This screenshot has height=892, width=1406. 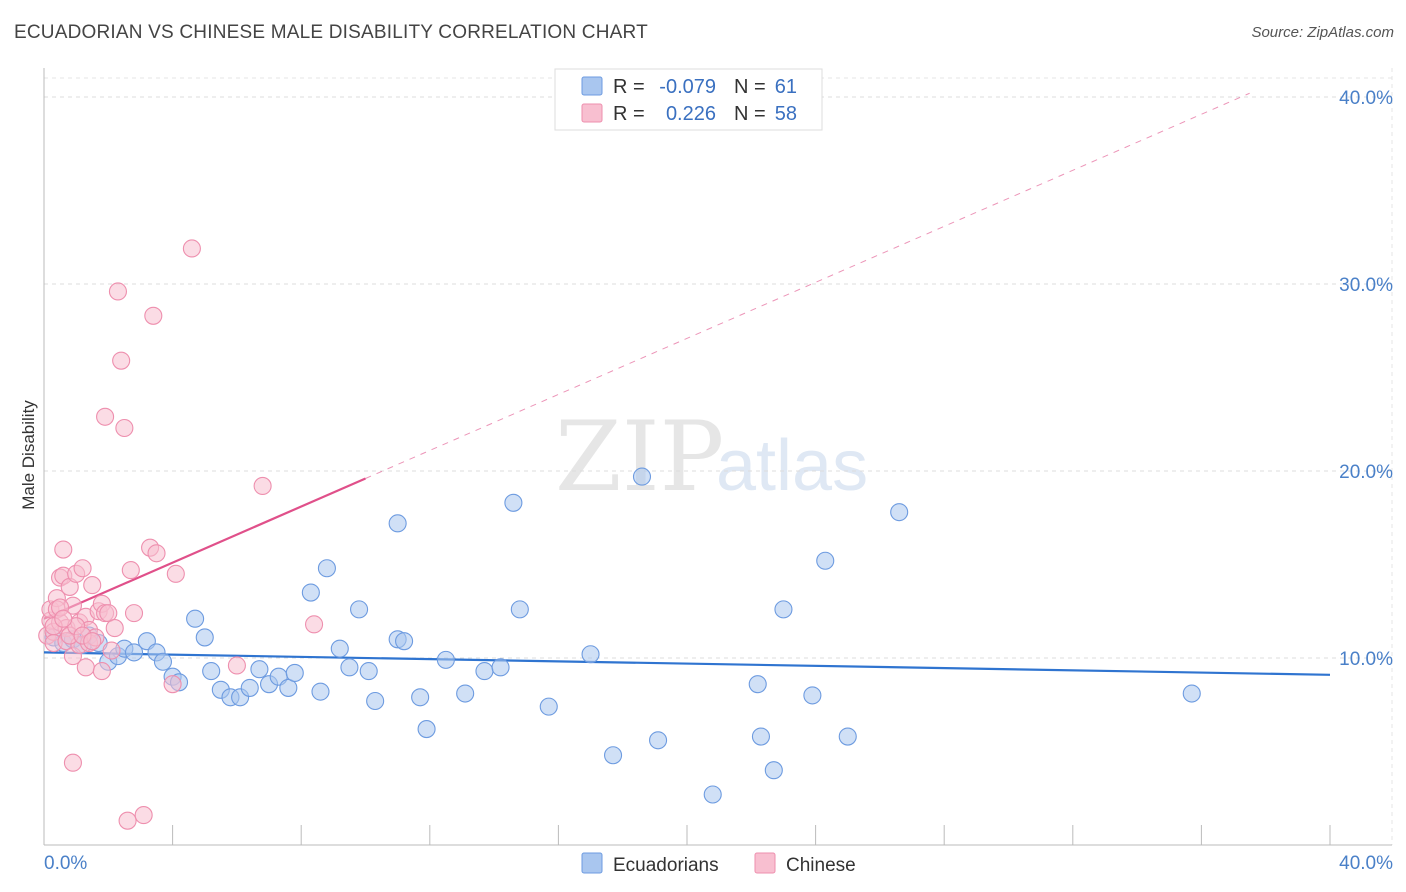 What do you see at coordinates (592, 113) in the screenshot?
I see `legend-swatch-chinese` at bounding box center [592, 113].